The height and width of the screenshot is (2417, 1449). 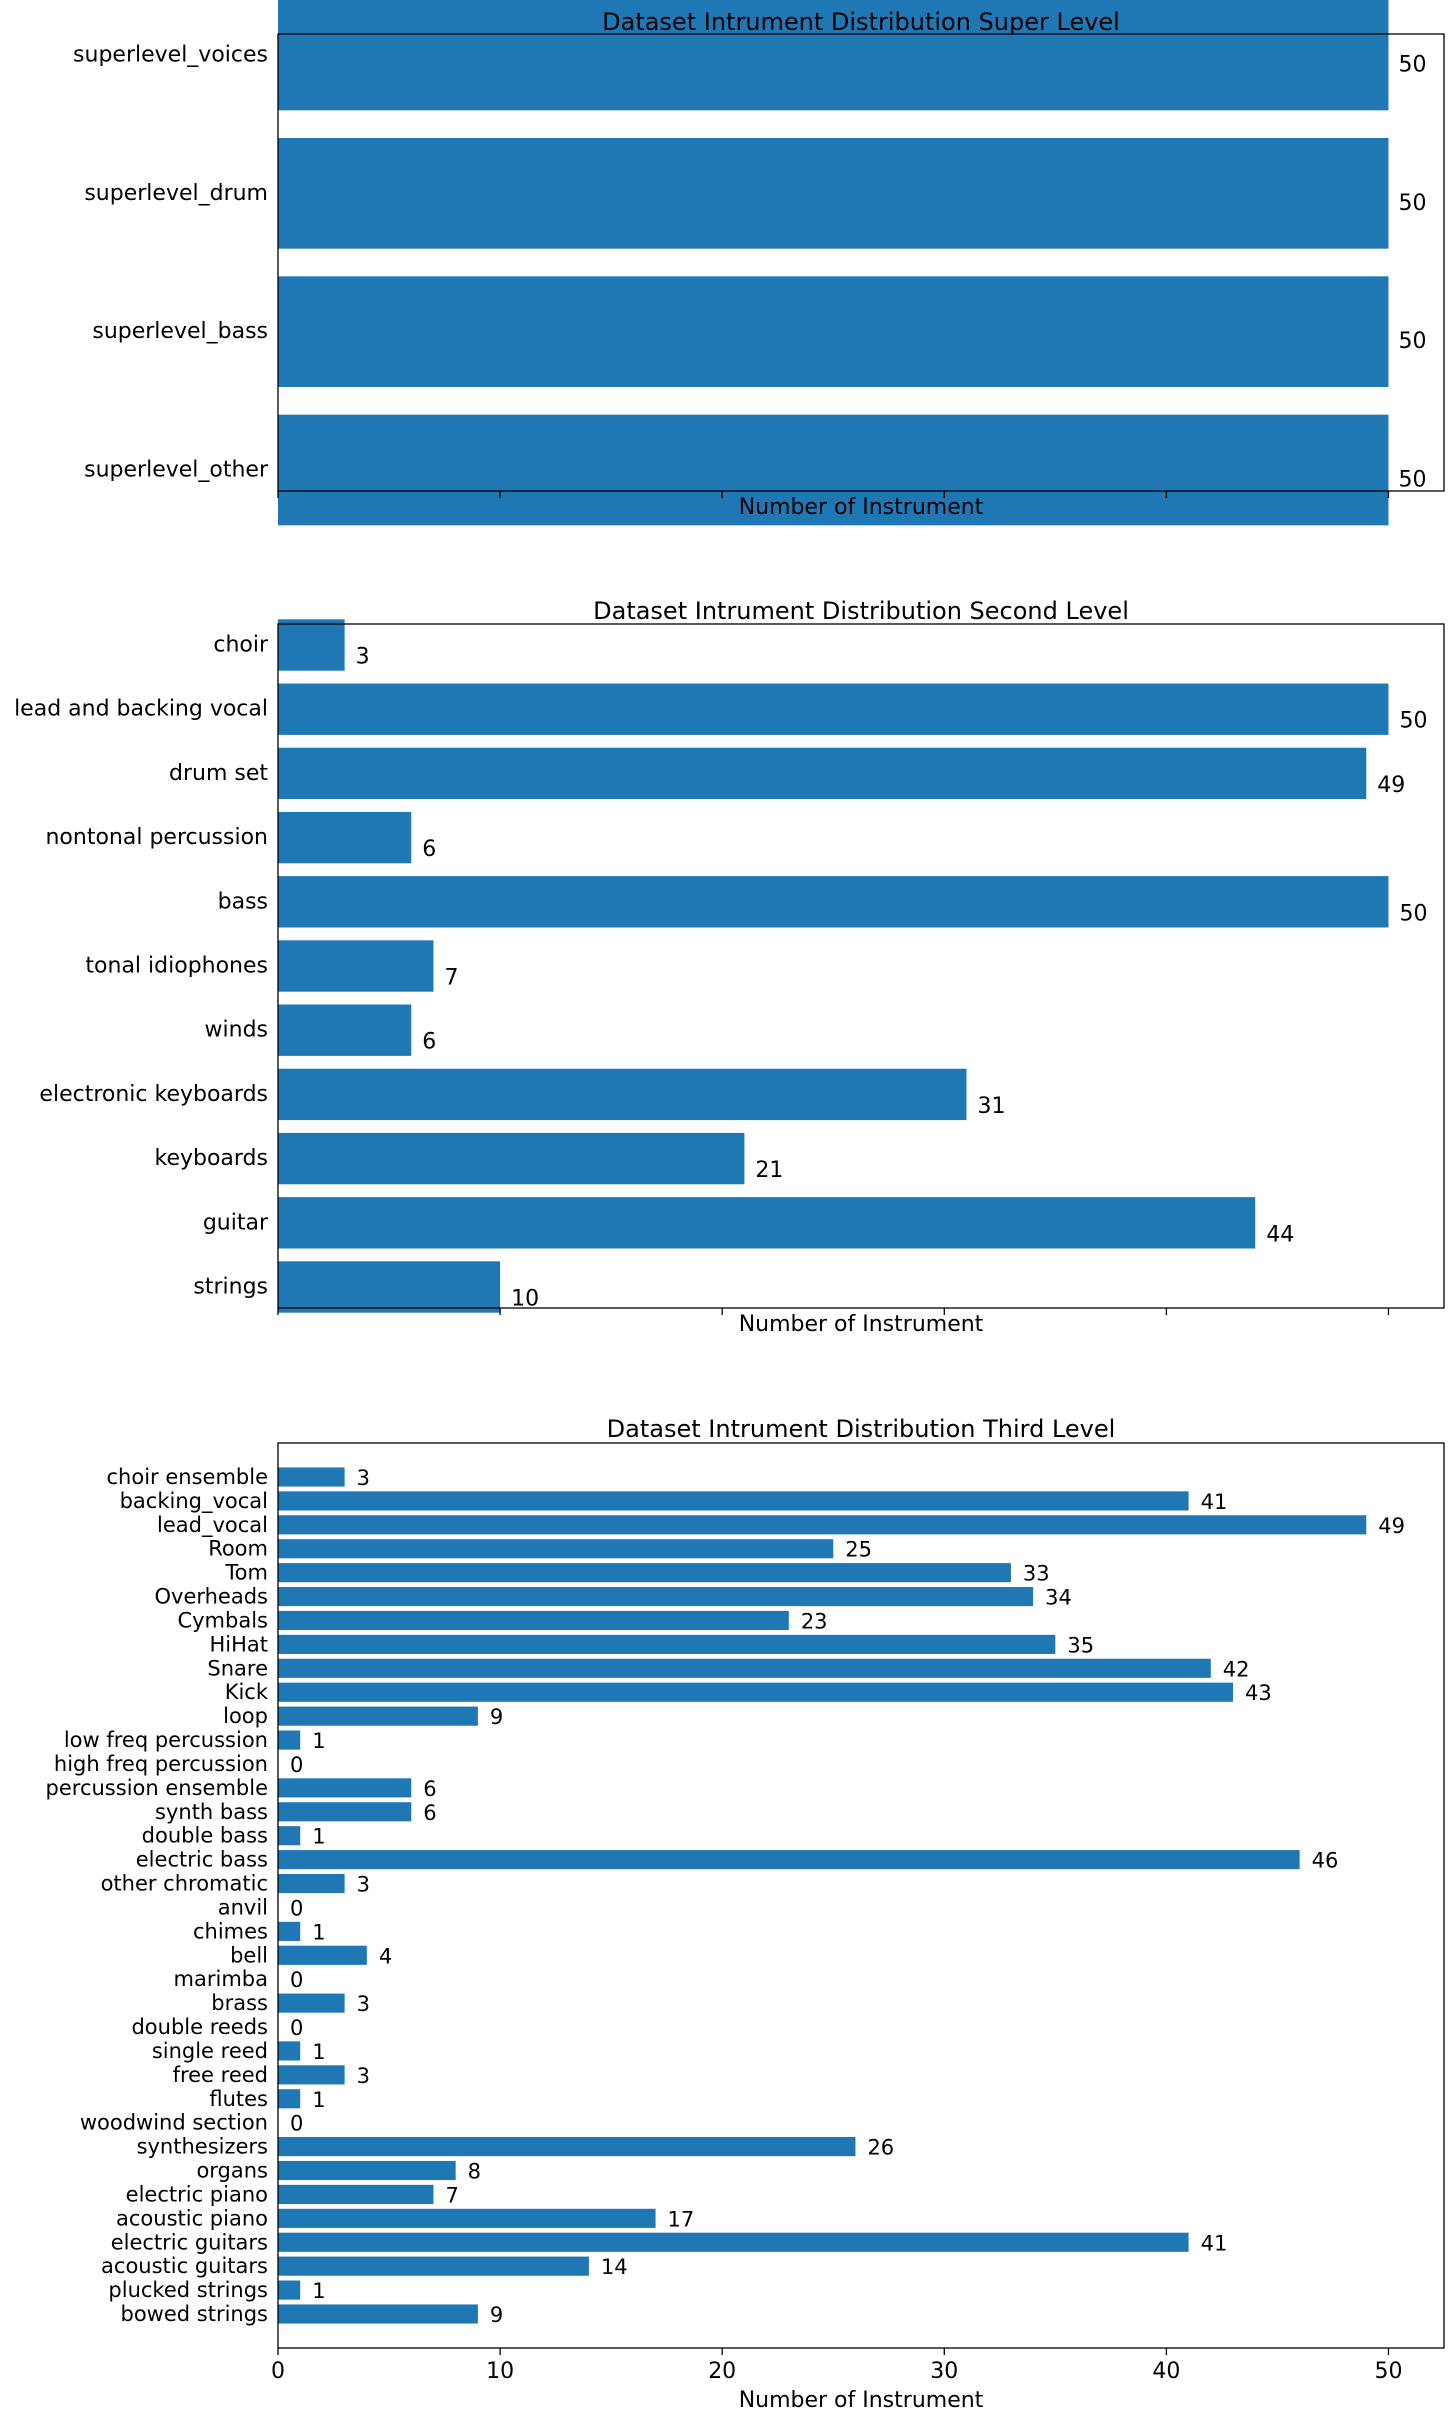 What do you see at coordinates (188, 2290) in the screenshot?
I see `category-label: plucked strings` at bounding box center [188, 2290].